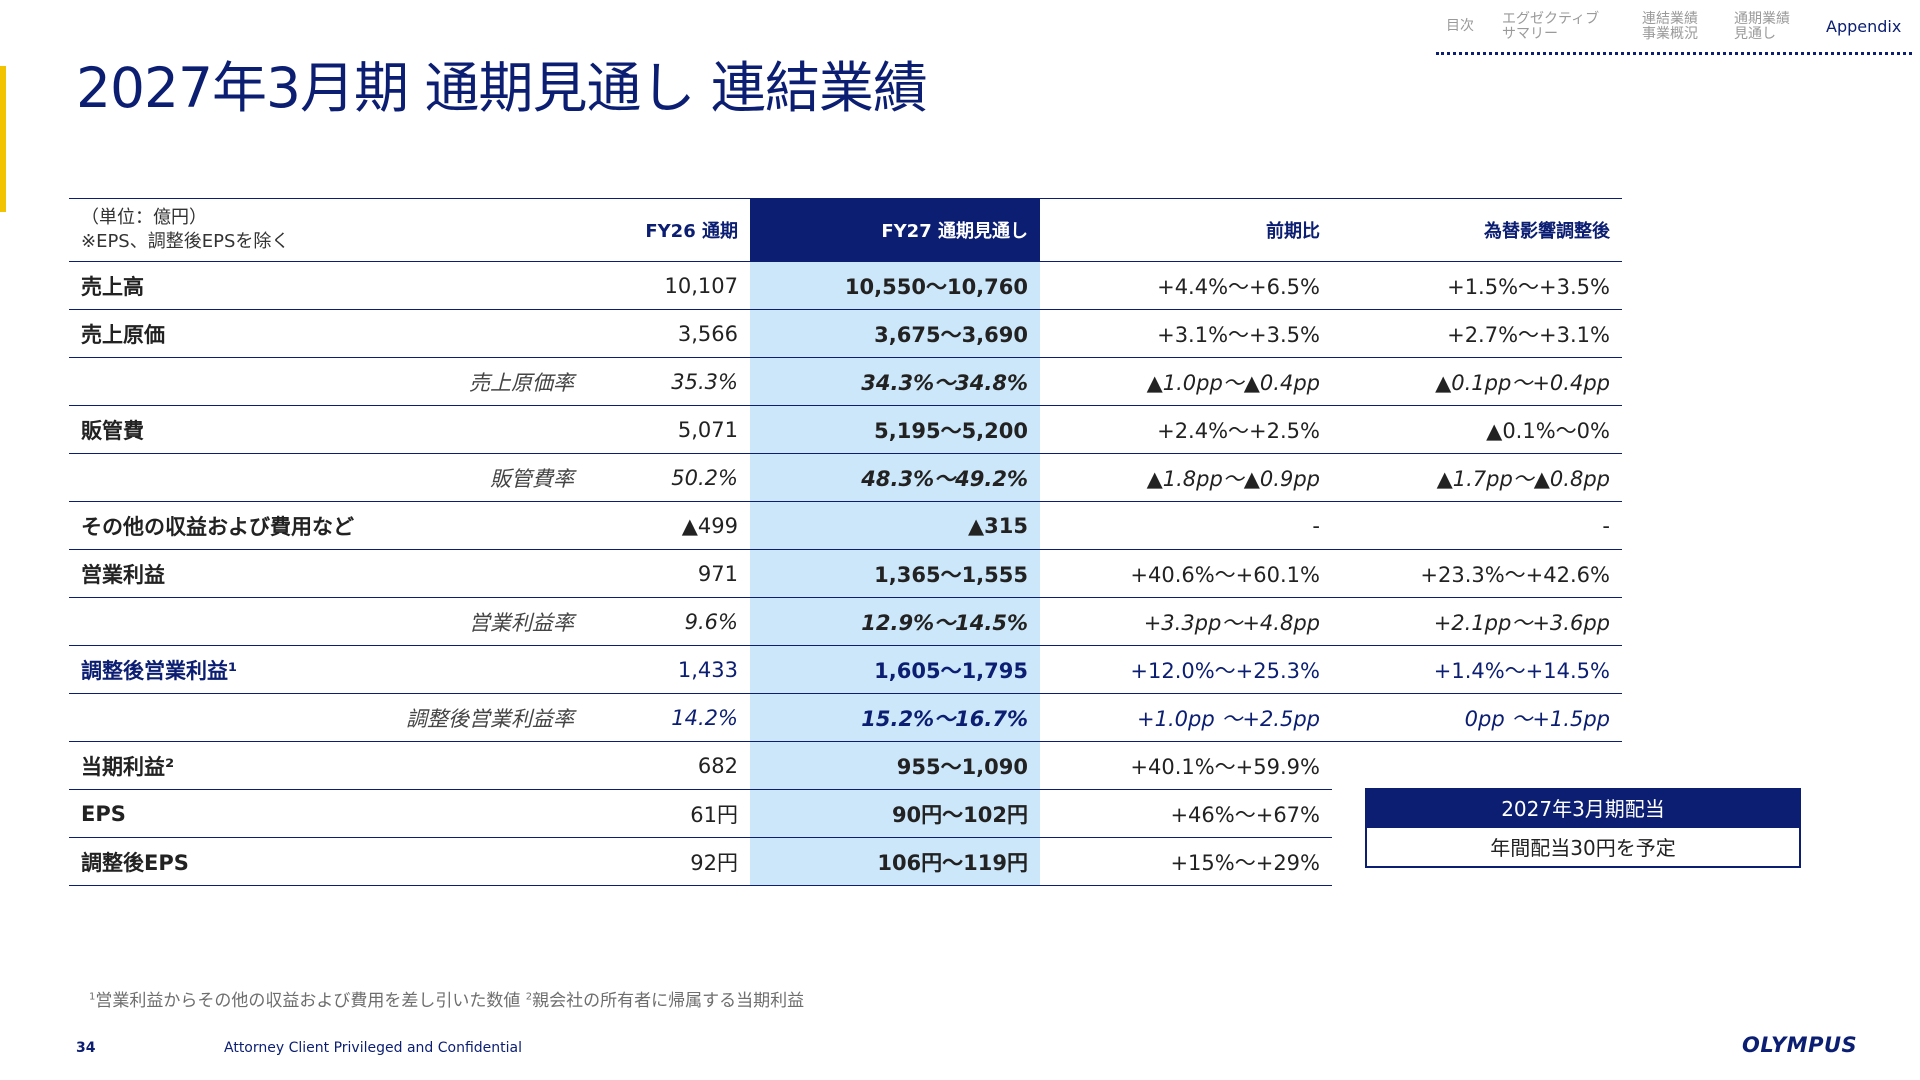 The height and width of the screenshot is (1080, 1920). I want to click on fy26-value: 10,107, so click(680, 285).